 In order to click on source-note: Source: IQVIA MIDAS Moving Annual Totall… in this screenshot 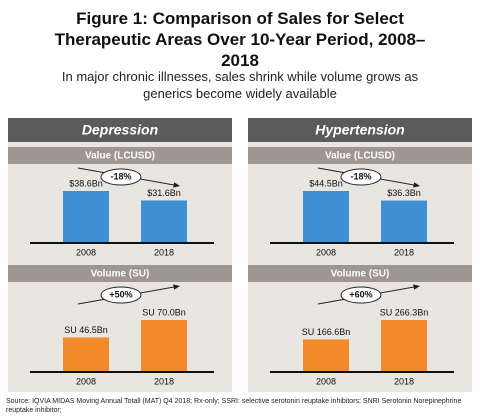, I will do `click(234, 406)`.